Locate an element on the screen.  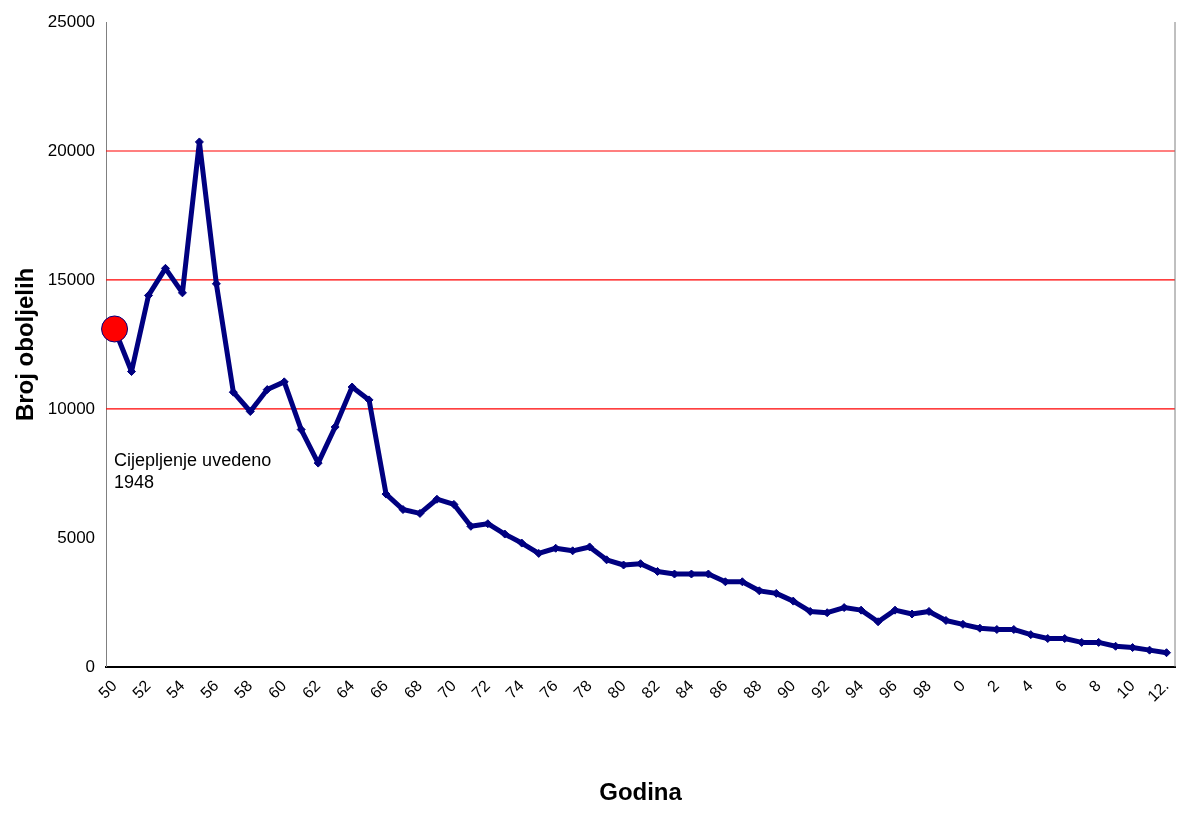
y-axis-title: Broj oboljelih is located at coordinates (25, 344).